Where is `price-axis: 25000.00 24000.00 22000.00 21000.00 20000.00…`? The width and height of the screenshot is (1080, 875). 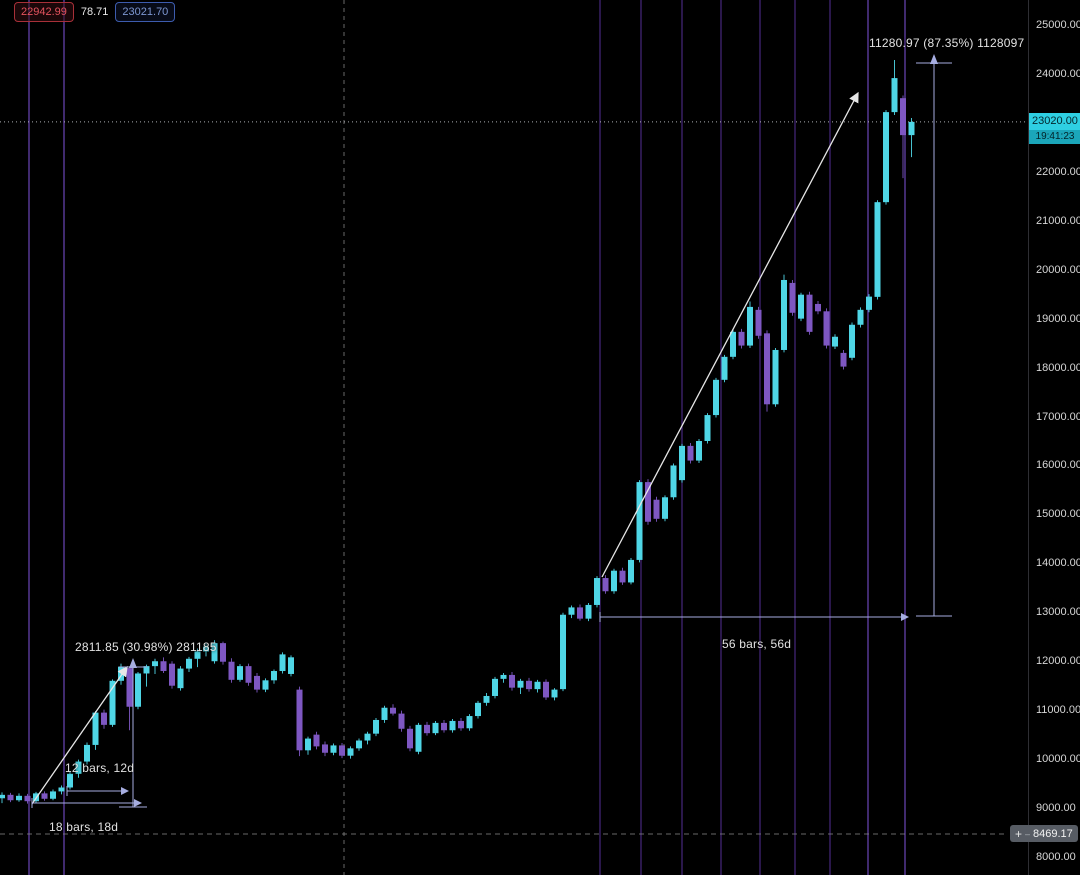
price-axis: 25000.00 24000.00 22000.00 21000.00 20000.00… is located at coordinates (1054, 437).